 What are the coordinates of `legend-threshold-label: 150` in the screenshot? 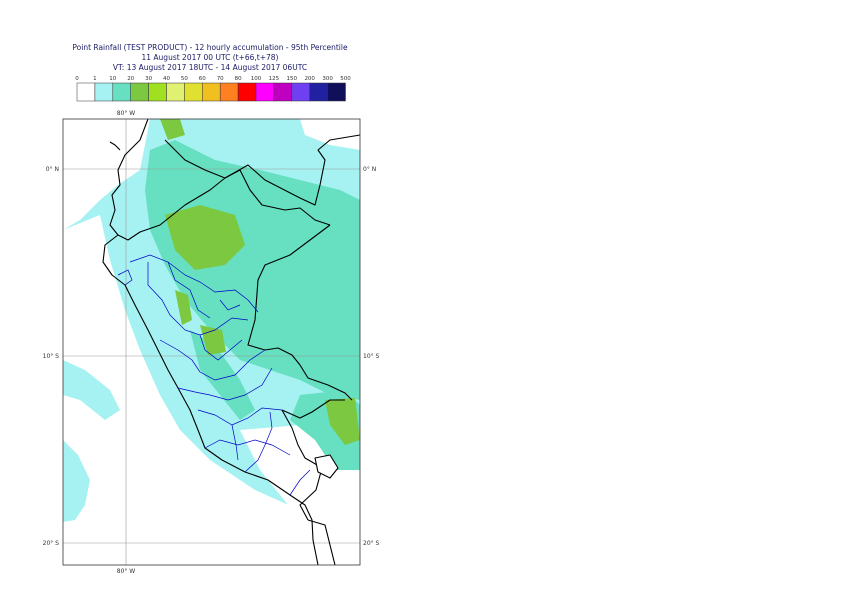 It's located at (292, 79).